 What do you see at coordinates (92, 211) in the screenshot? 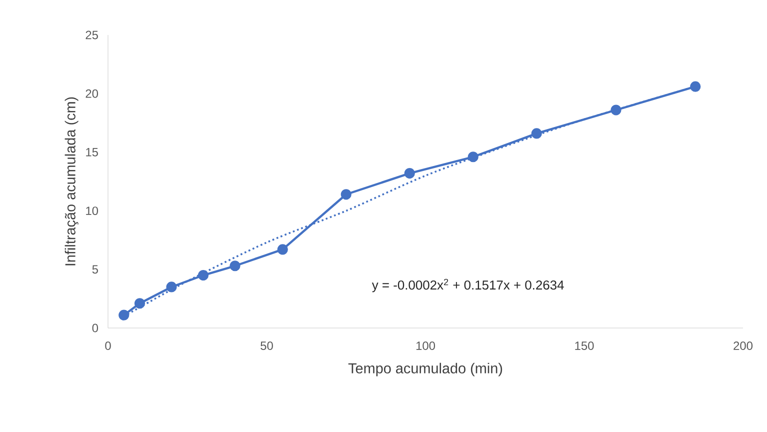
I see `y-tick-label: 10` at bounding box center [92, 211].